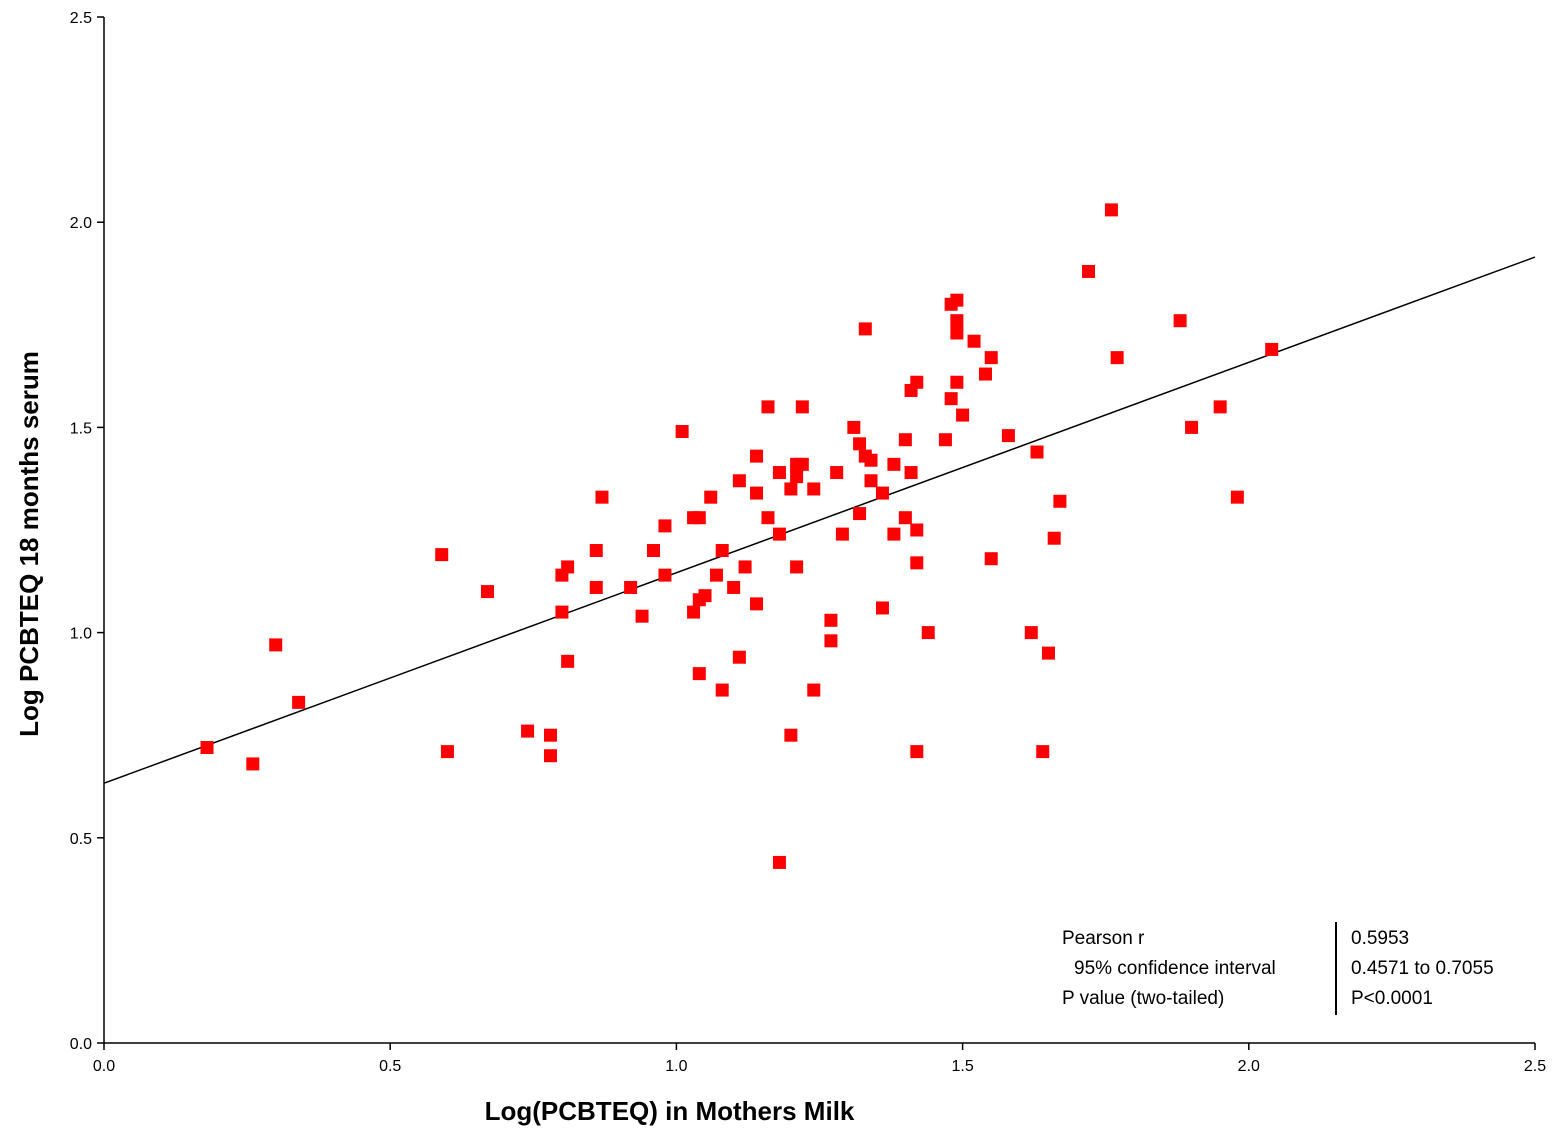 Image resolution: width=1567 pixels, height=1131 pixels. Describe the element at coordinates (104, 1066) in the screenshot. I see `x-tick-label: 0.0` at that location.